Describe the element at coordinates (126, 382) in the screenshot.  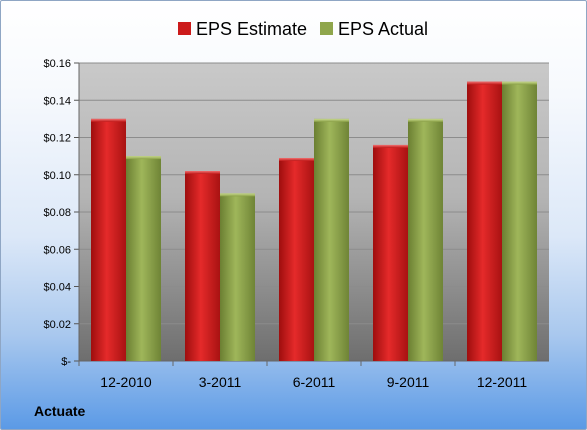
I see `x-tick-label: 12-2010` at that location.